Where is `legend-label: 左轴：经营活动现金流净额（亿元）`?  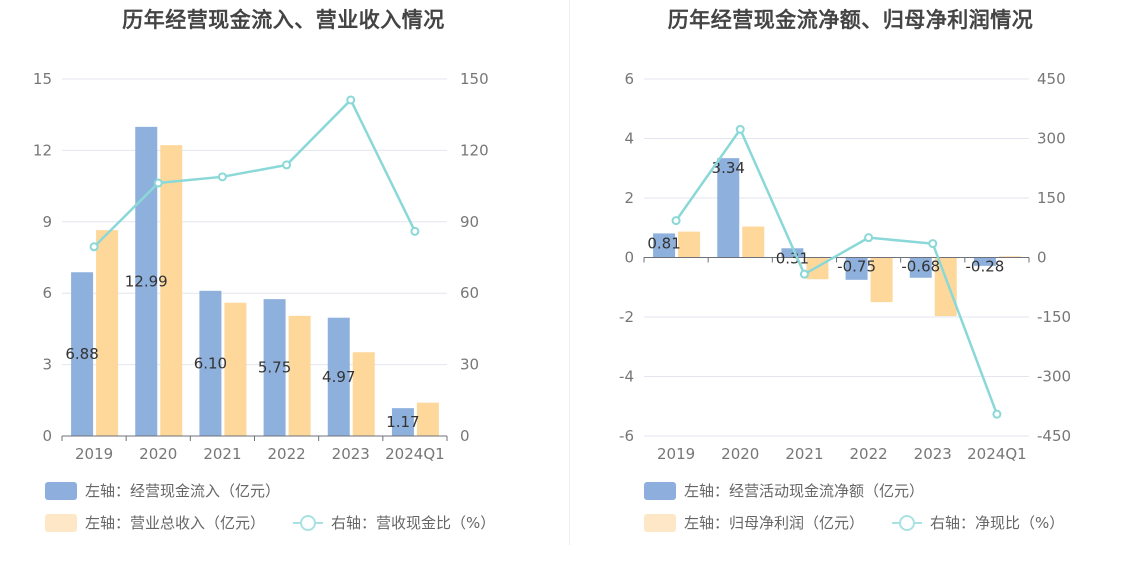 legend-label: 左轴：经营活动现金流净额（亿元） is located at coordinates (804, 491).